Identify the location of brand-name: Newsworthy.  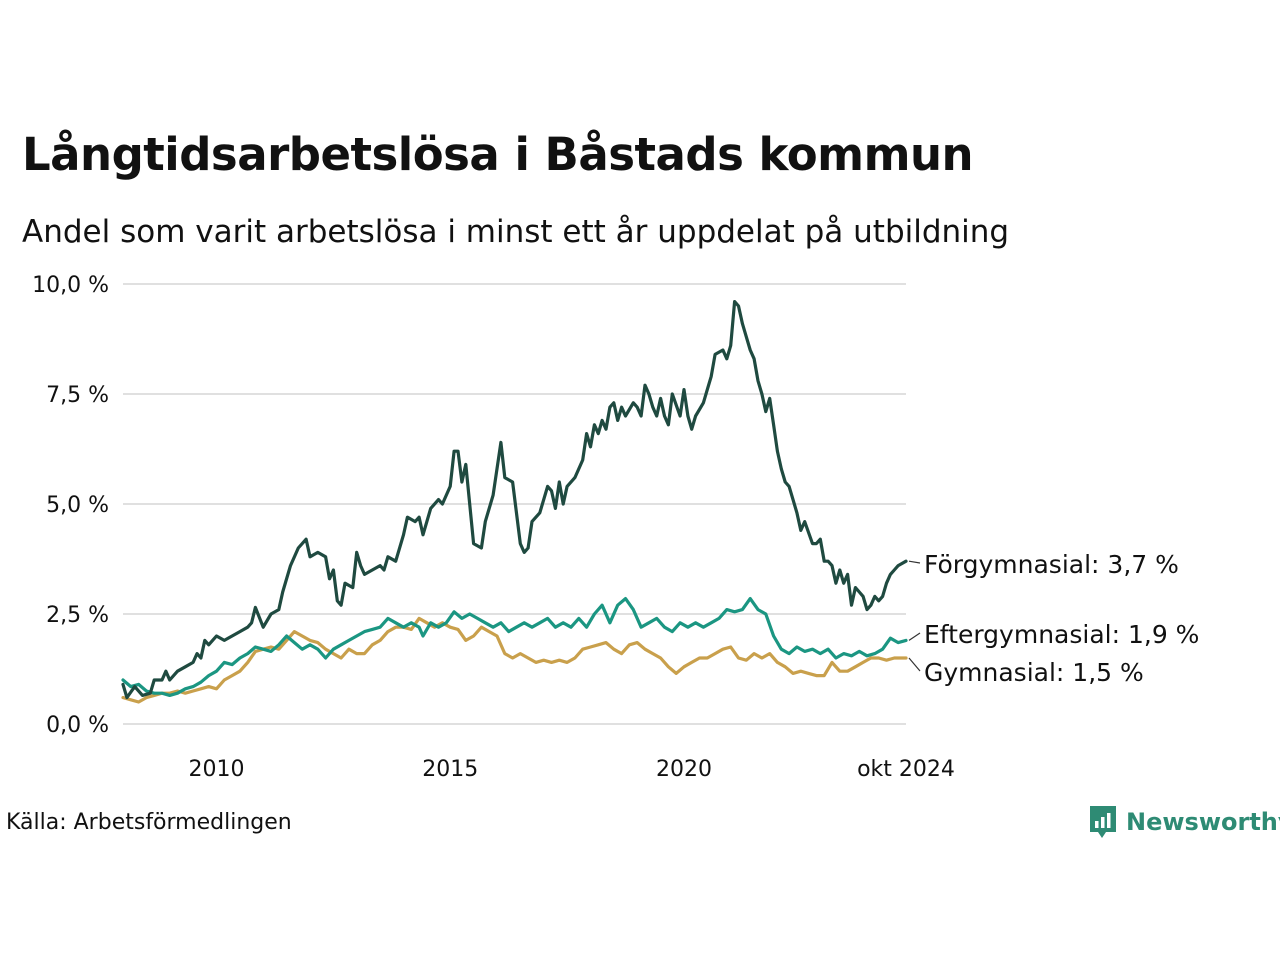
(1203, 822).